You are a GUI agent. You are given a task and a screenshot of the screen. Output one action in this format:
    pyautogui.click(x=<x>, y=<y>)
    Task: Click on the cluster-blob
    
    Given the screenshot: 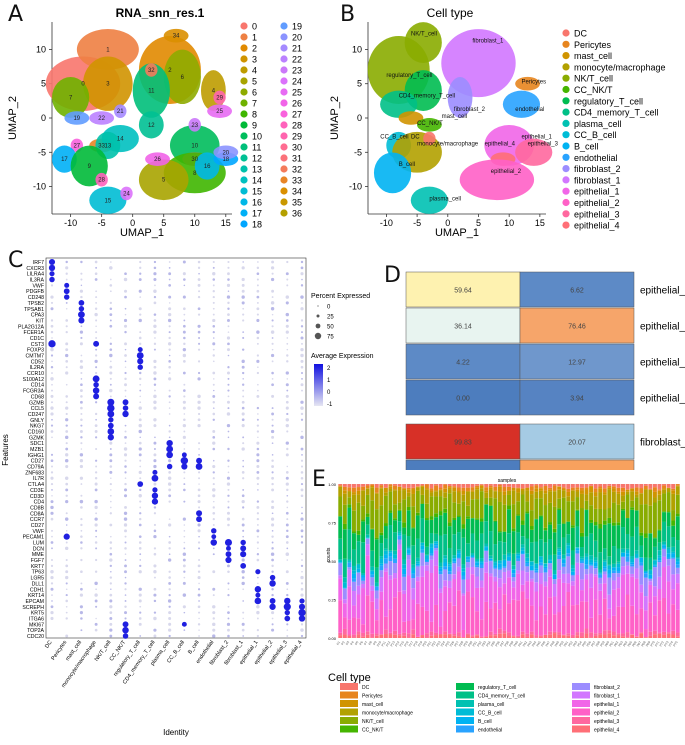 What is the action you would take?
    pyautogui.click(x=151, y=70)
    